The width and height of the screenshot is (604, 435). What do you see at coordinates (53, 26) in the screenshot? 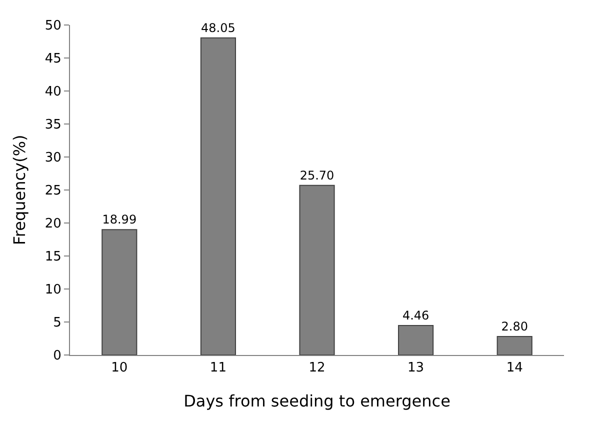
I see `y-tick-label: 50` at bounding box center [53, 26].